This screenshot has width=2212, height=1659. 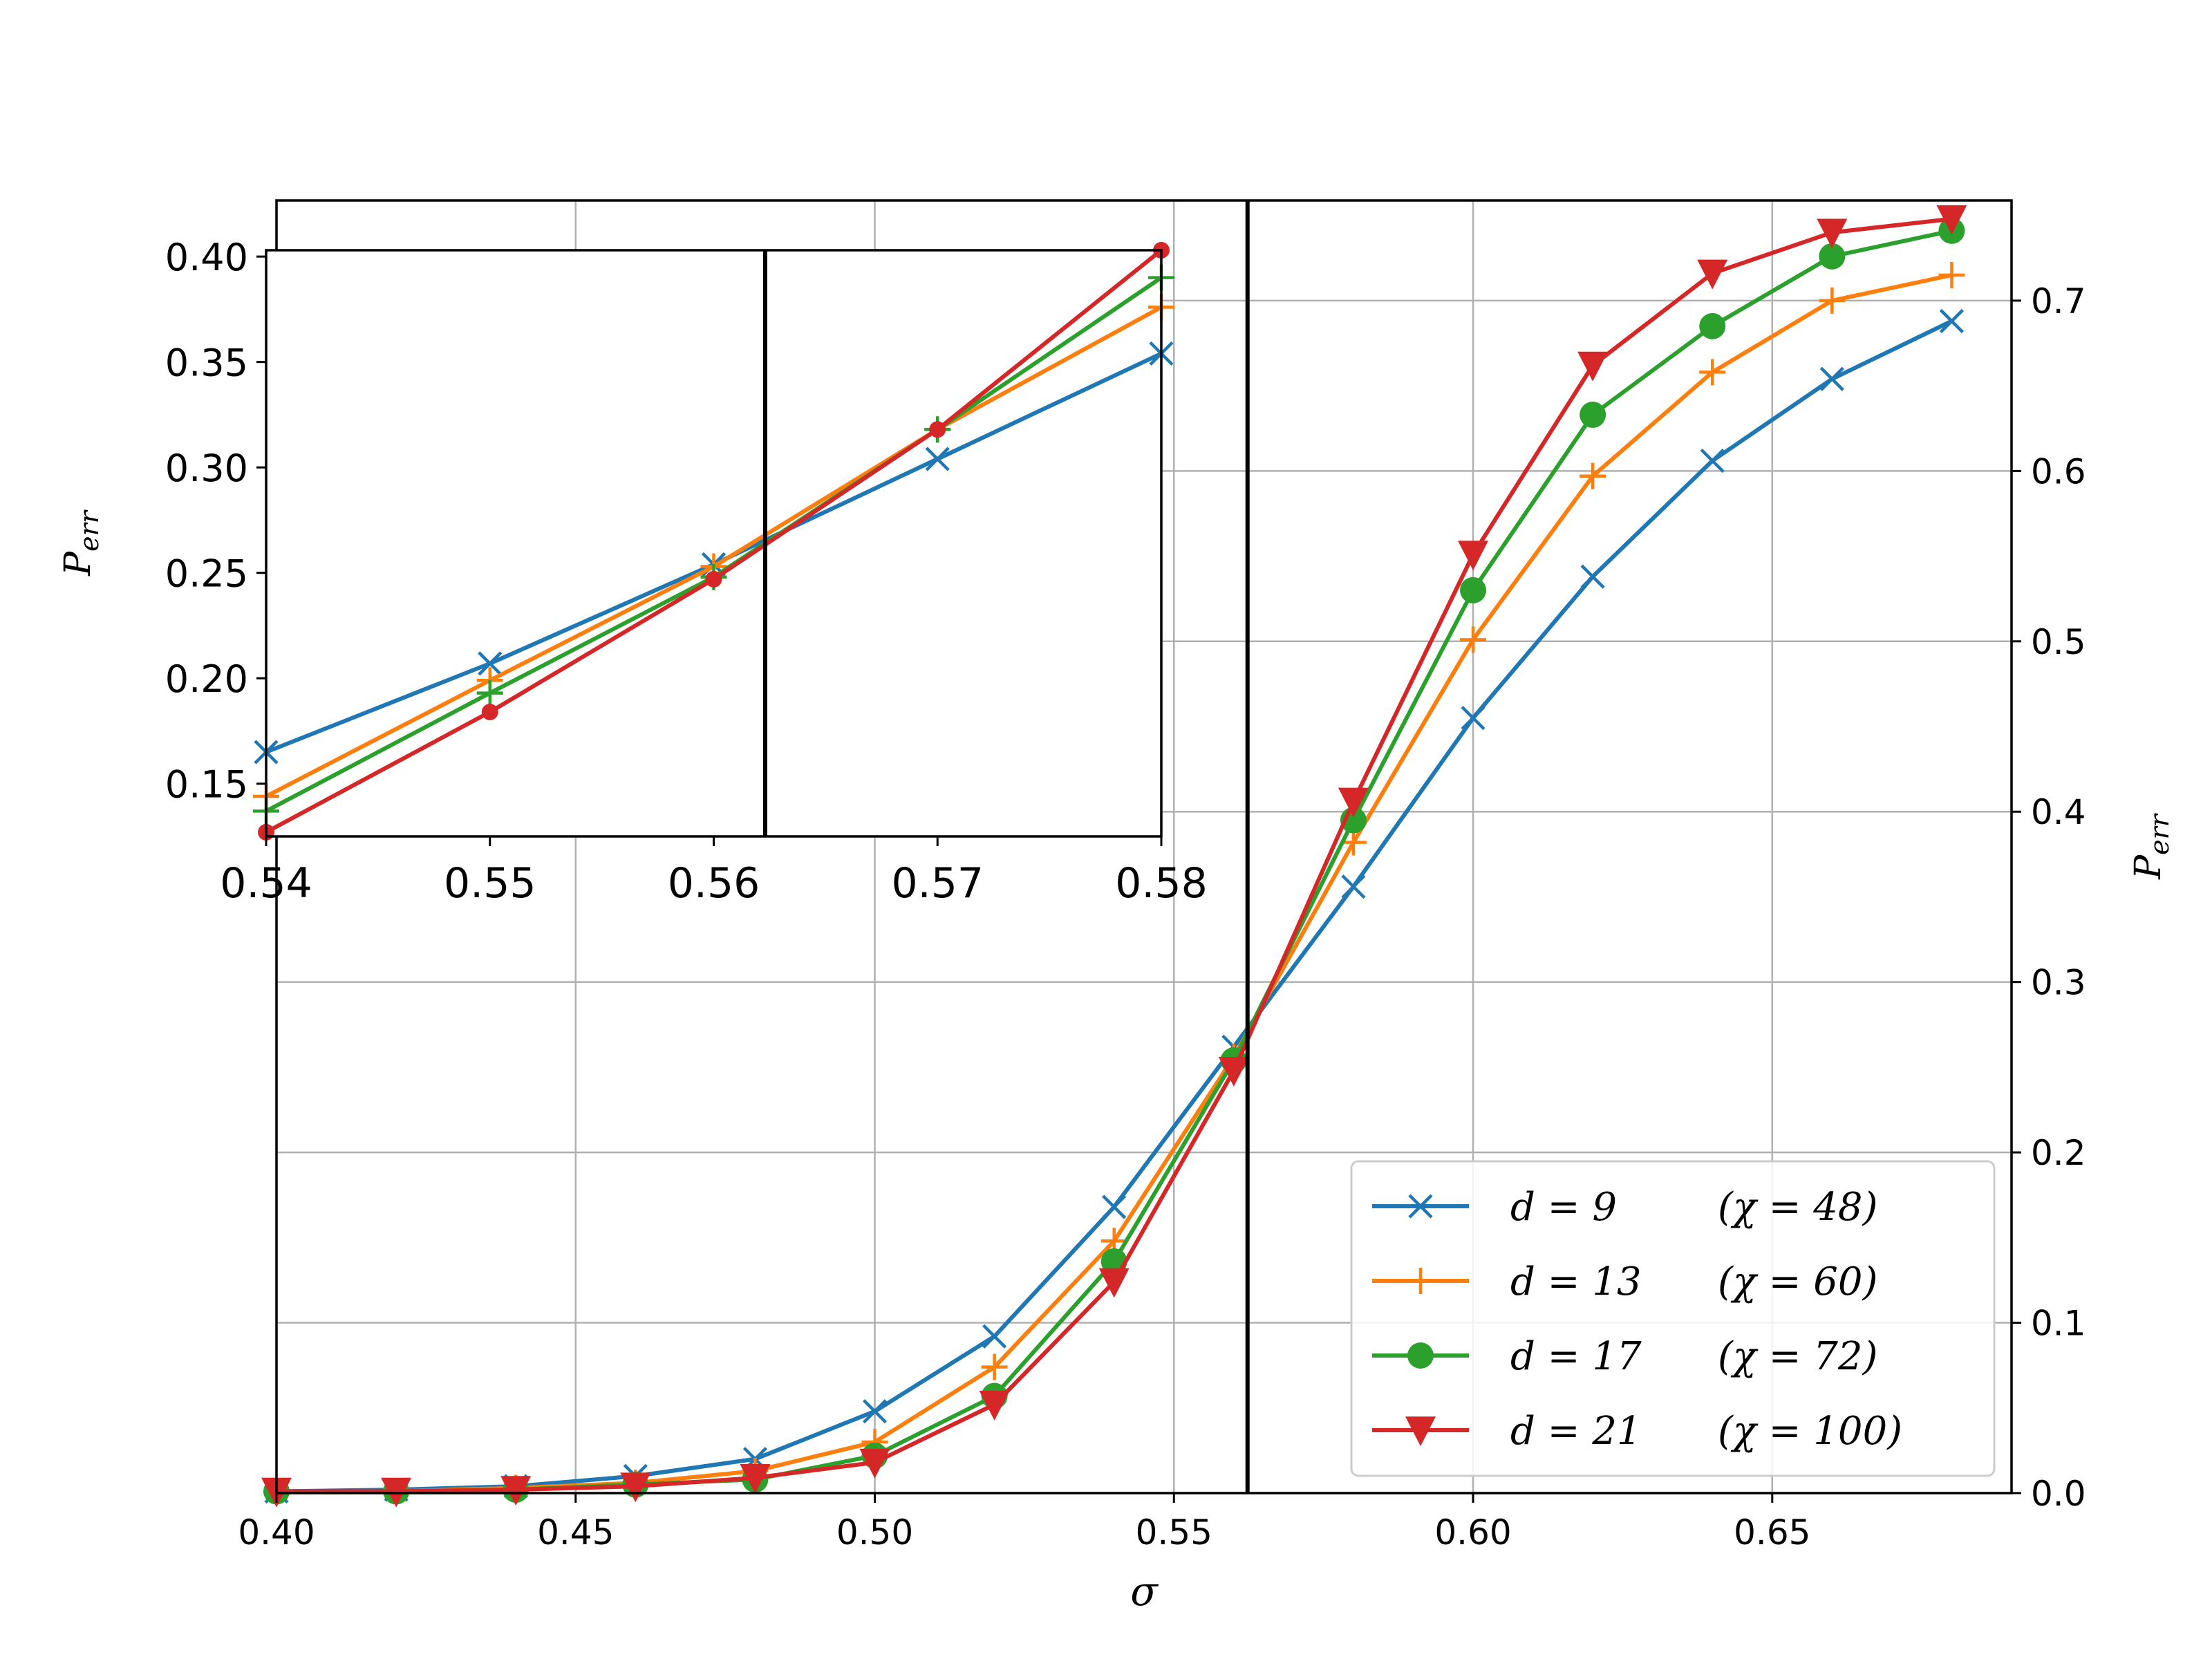 I want to click on inset-y-axis-label-sub: err, so click(x=89, y=530).